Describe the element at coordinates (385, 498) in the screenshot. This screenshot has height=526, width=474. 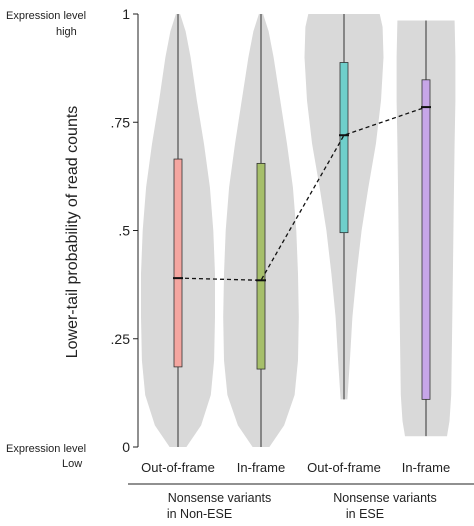
I see `group-label-2-line1: Nonsense variants` at that location.